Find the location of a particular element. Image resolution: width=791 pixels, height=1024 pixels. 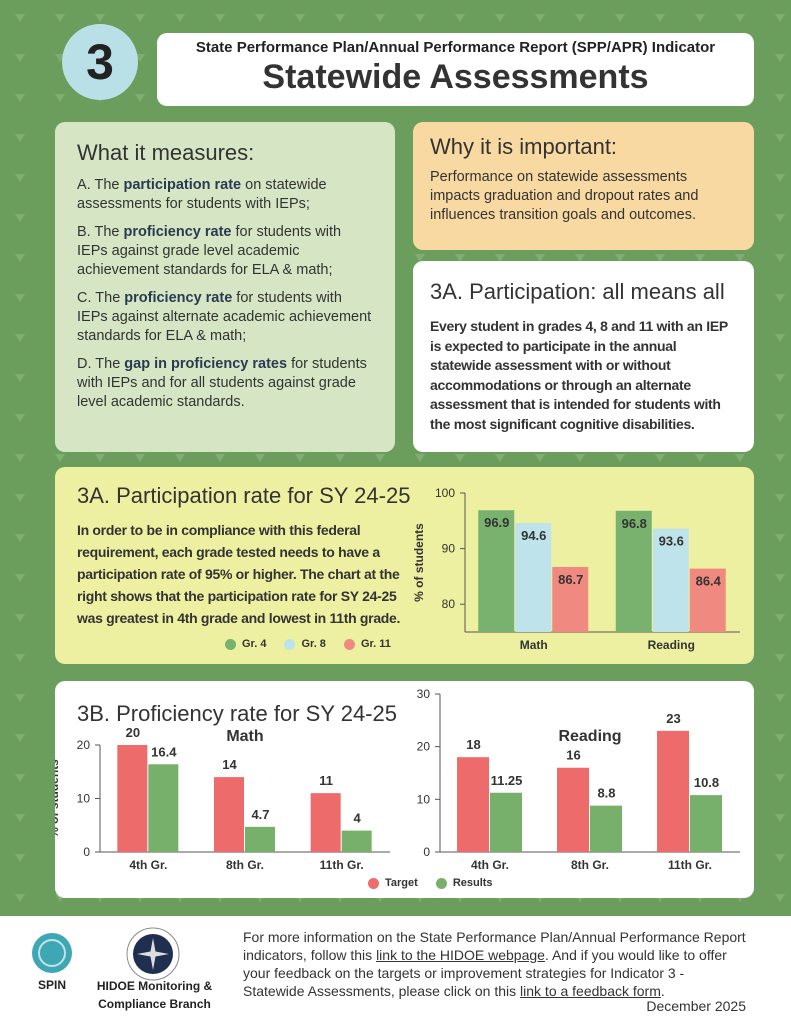

link: link to the HIDOE webpage is located at coordinates (460, 955).